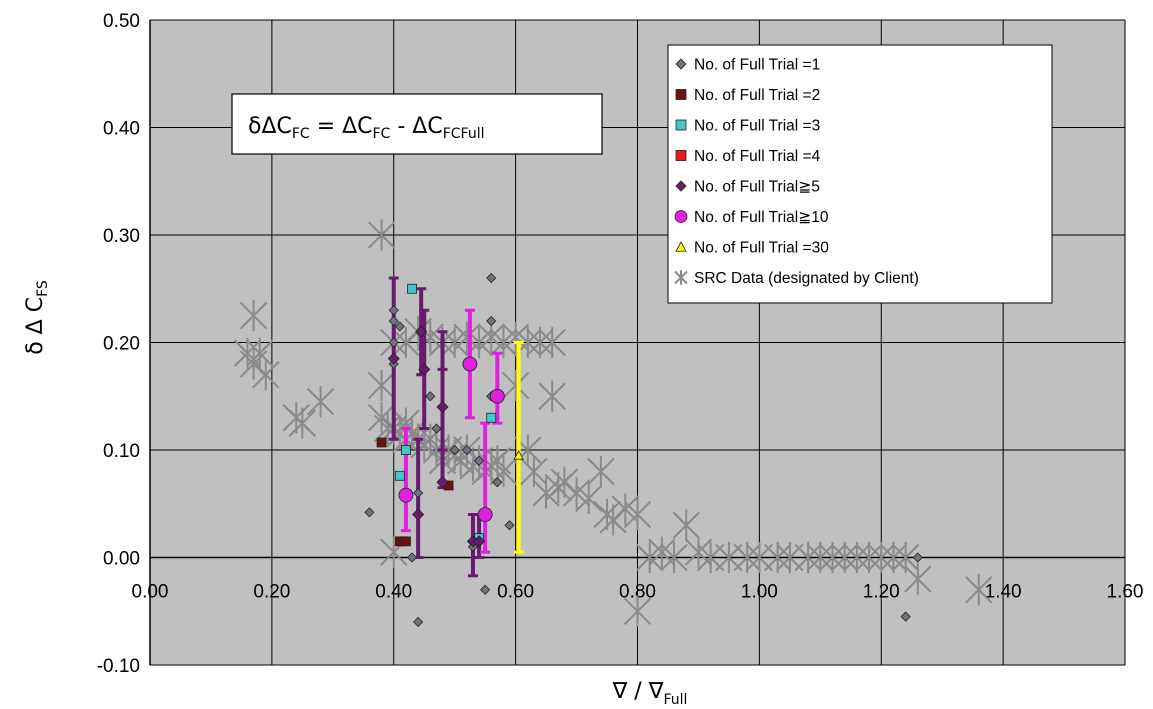 The width and height of the screenshot is (1153, 709). Describe the element at coordinates (271, 592) in the screenshot. I see `x-tick-label: 0.20` at that location.